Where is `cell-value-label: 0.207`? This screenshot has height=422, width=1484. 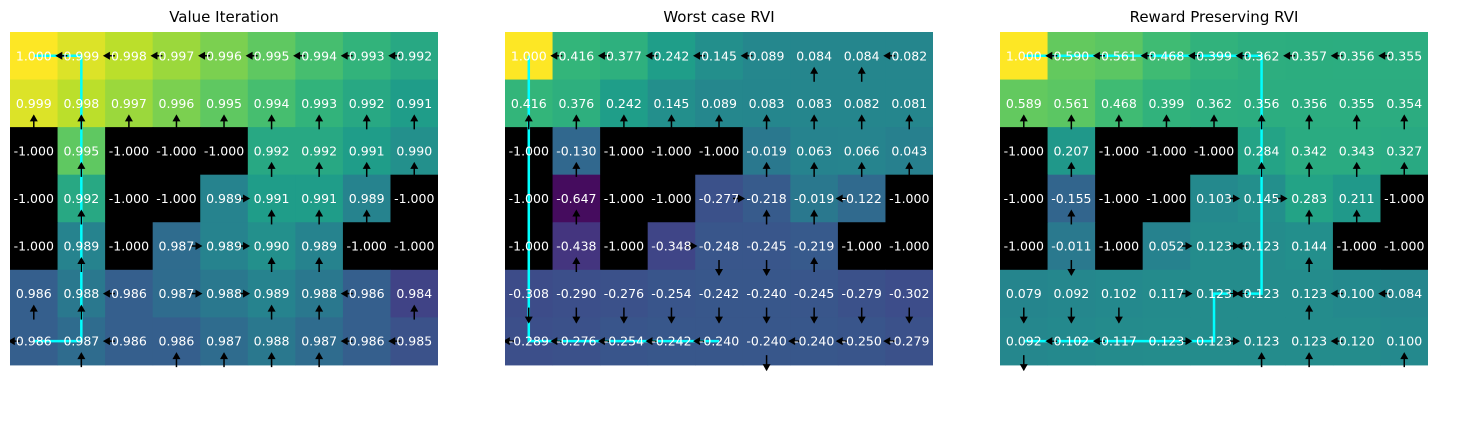 cell-value-label: 0.207 is located at coordinates (1071, 150).